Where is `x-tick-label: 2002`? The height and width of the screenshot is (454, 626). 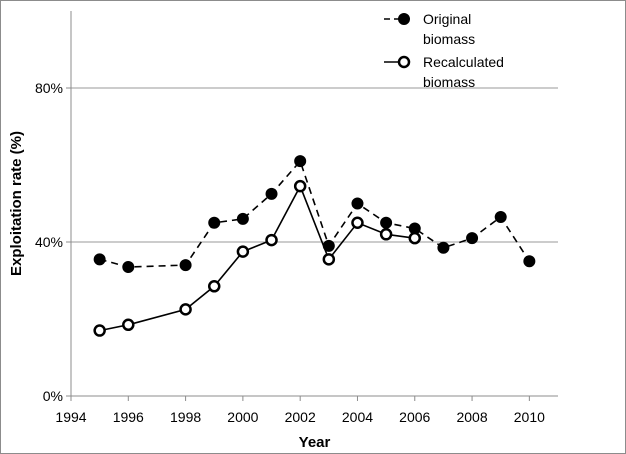 x-tick-label: 2002 is located at coordinates (300, 417).